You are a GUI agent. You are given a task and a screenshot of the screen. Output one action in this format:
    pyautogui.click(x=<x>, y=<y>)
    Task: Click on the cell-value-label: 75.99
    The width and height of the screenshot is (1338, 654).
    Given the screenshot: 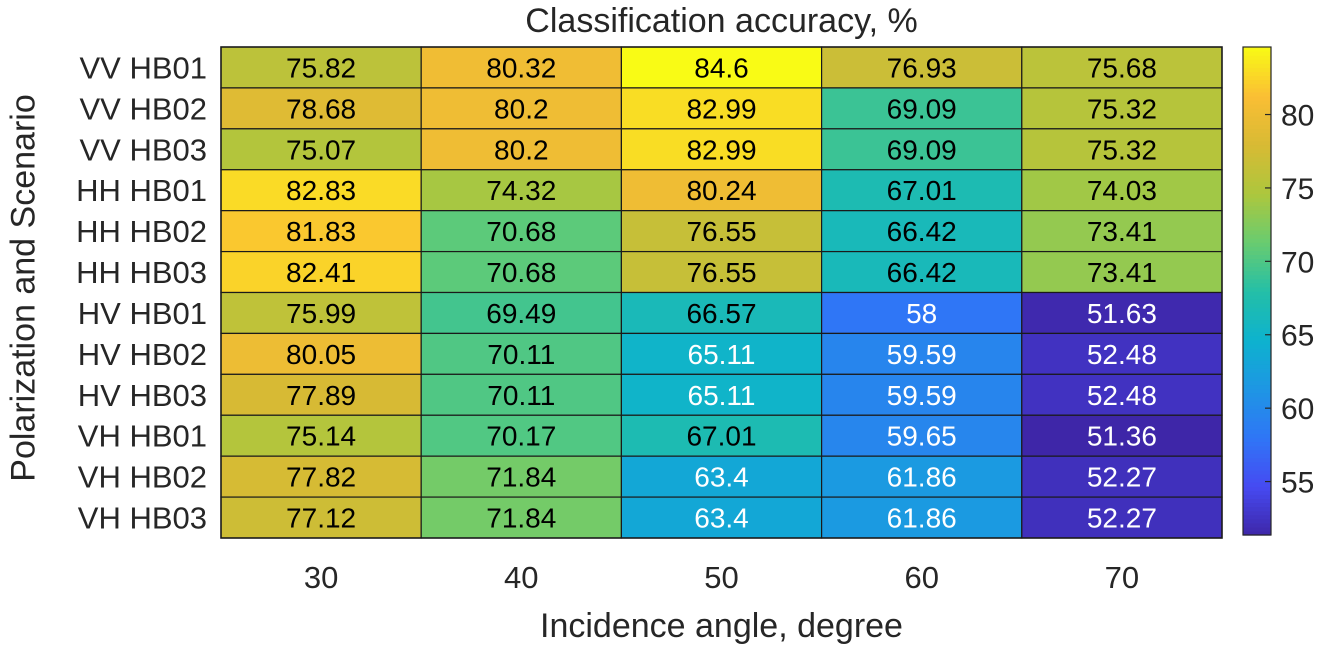 What is the action you would take?
    pyautogui.click(x=321, y=313)
    